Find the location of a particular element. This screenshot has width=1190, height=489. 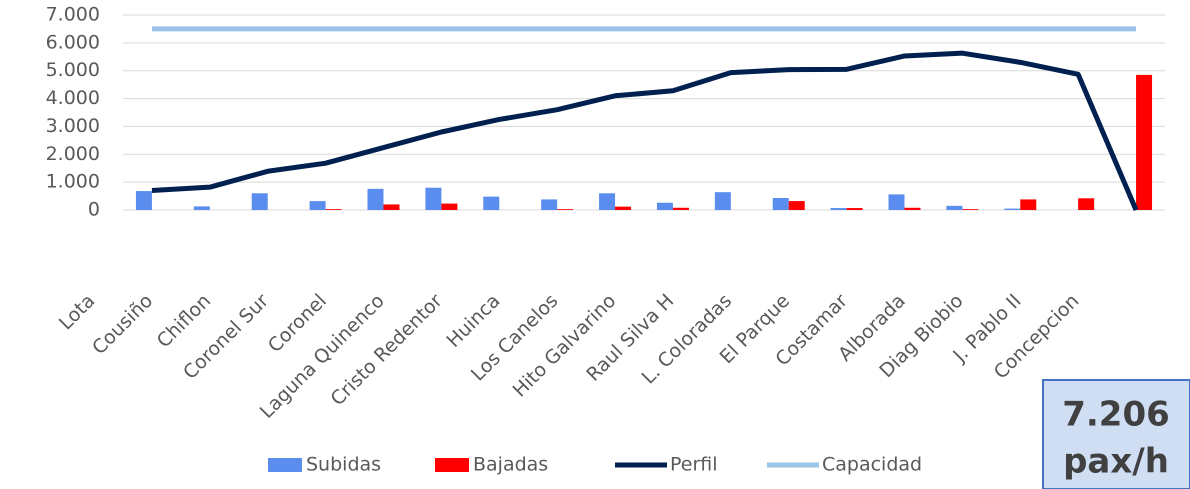

x-tick-label: Cousiño is located at coordinates (122, 324).